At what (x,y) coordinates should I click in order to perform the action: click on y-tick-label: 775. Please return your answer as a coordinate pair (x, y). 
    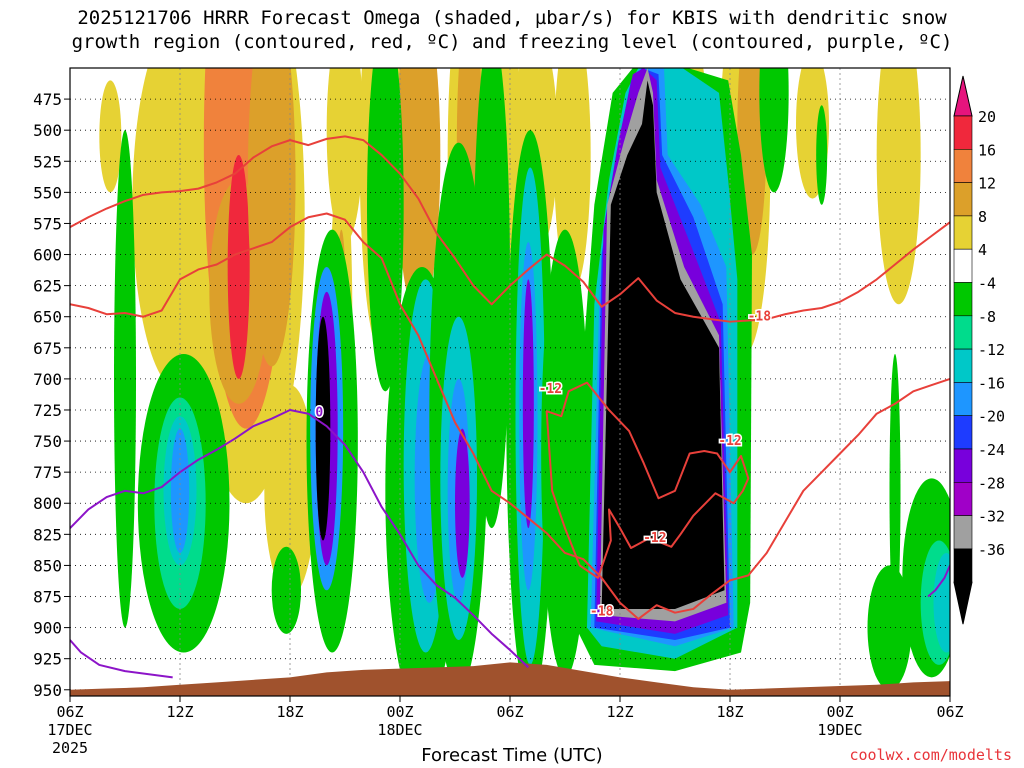
    Looking at the image, I should click on (47, 472).